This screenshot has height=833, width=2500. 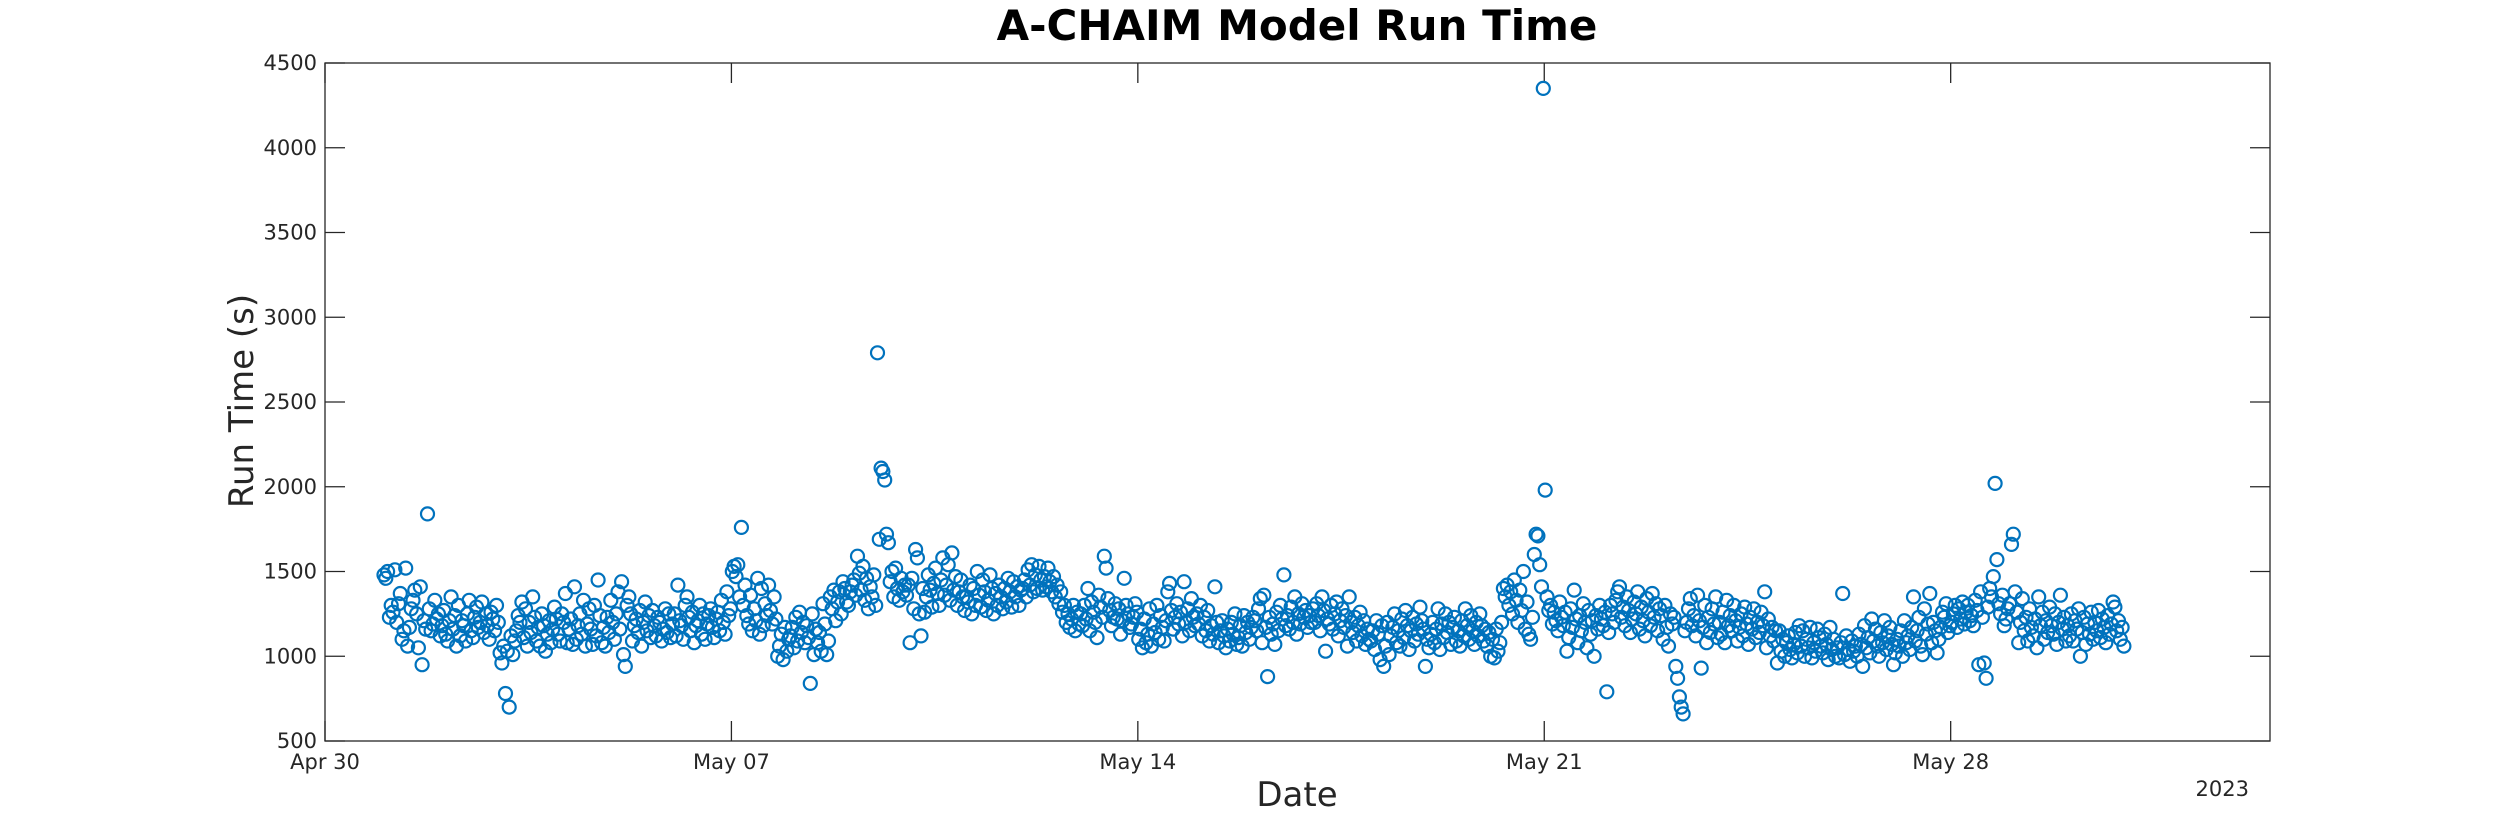 I want to click on x-axis-year-label: 2023, so click(x=2222, y=789).